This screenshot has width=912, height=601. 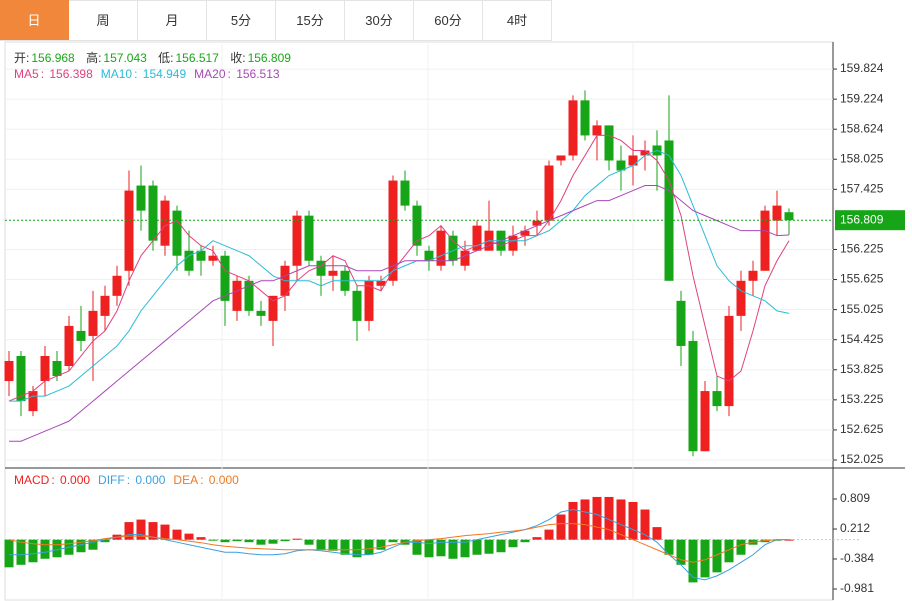 What do you see at coordinates (862, 459) in the screenshot?
I see `y-tick-label: 152.025` at bounding box center [862, 459].